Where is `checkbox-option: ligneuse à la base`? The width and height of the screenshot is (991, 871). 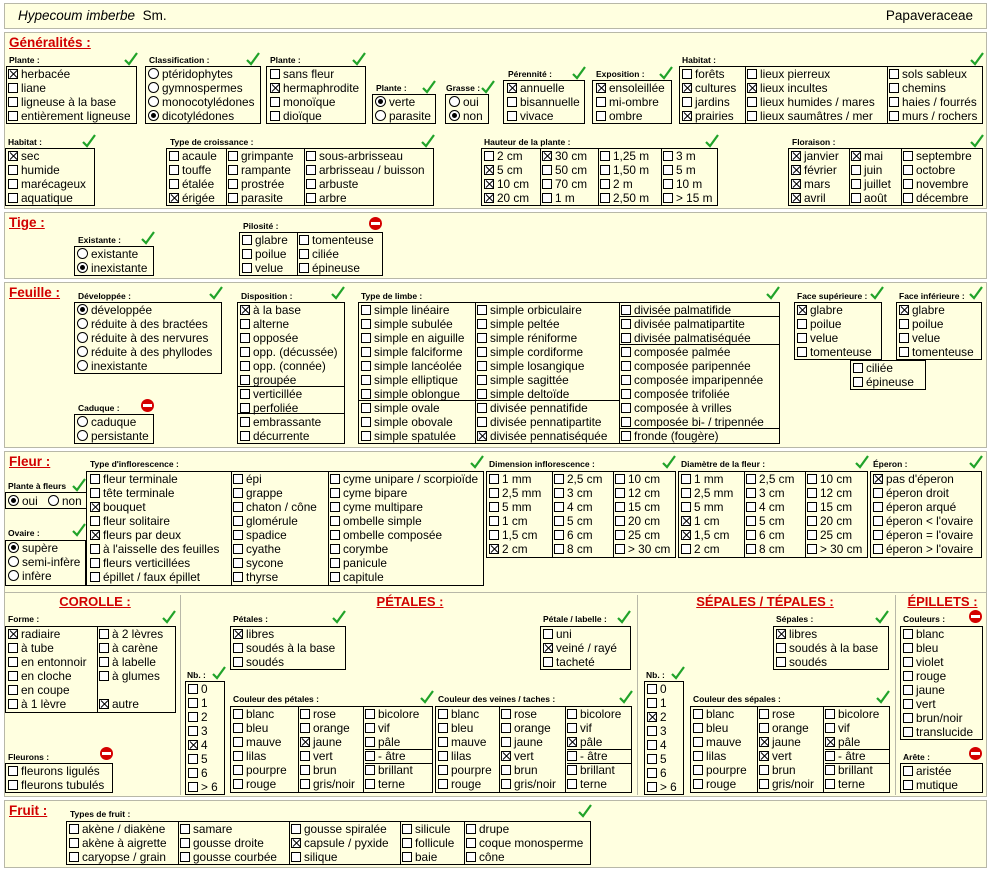 checkbox-option: ligneuse à la base is located at coordinates (72, 102).